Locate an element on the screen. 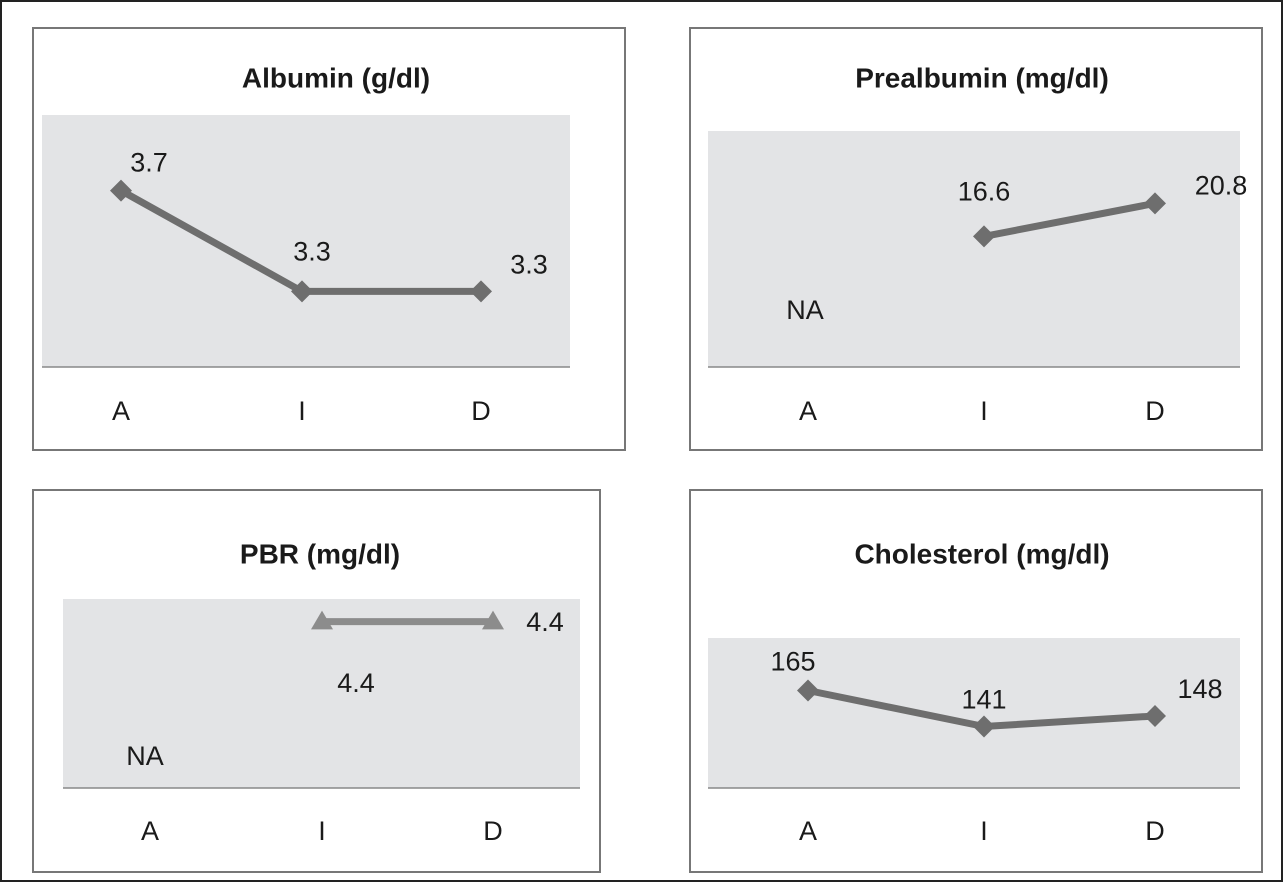 The width and height of the screenshot is (1285, 882). data-line is located at coordinates (1069, 219).